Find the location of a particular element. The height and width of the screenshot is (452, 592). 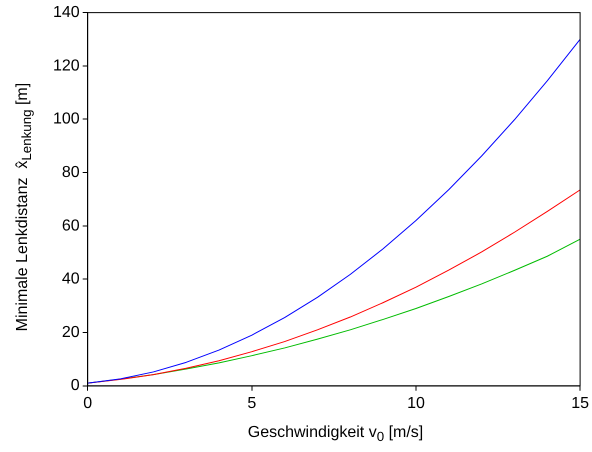

x-tick-label: 10 is located at coordinates (416, 403).